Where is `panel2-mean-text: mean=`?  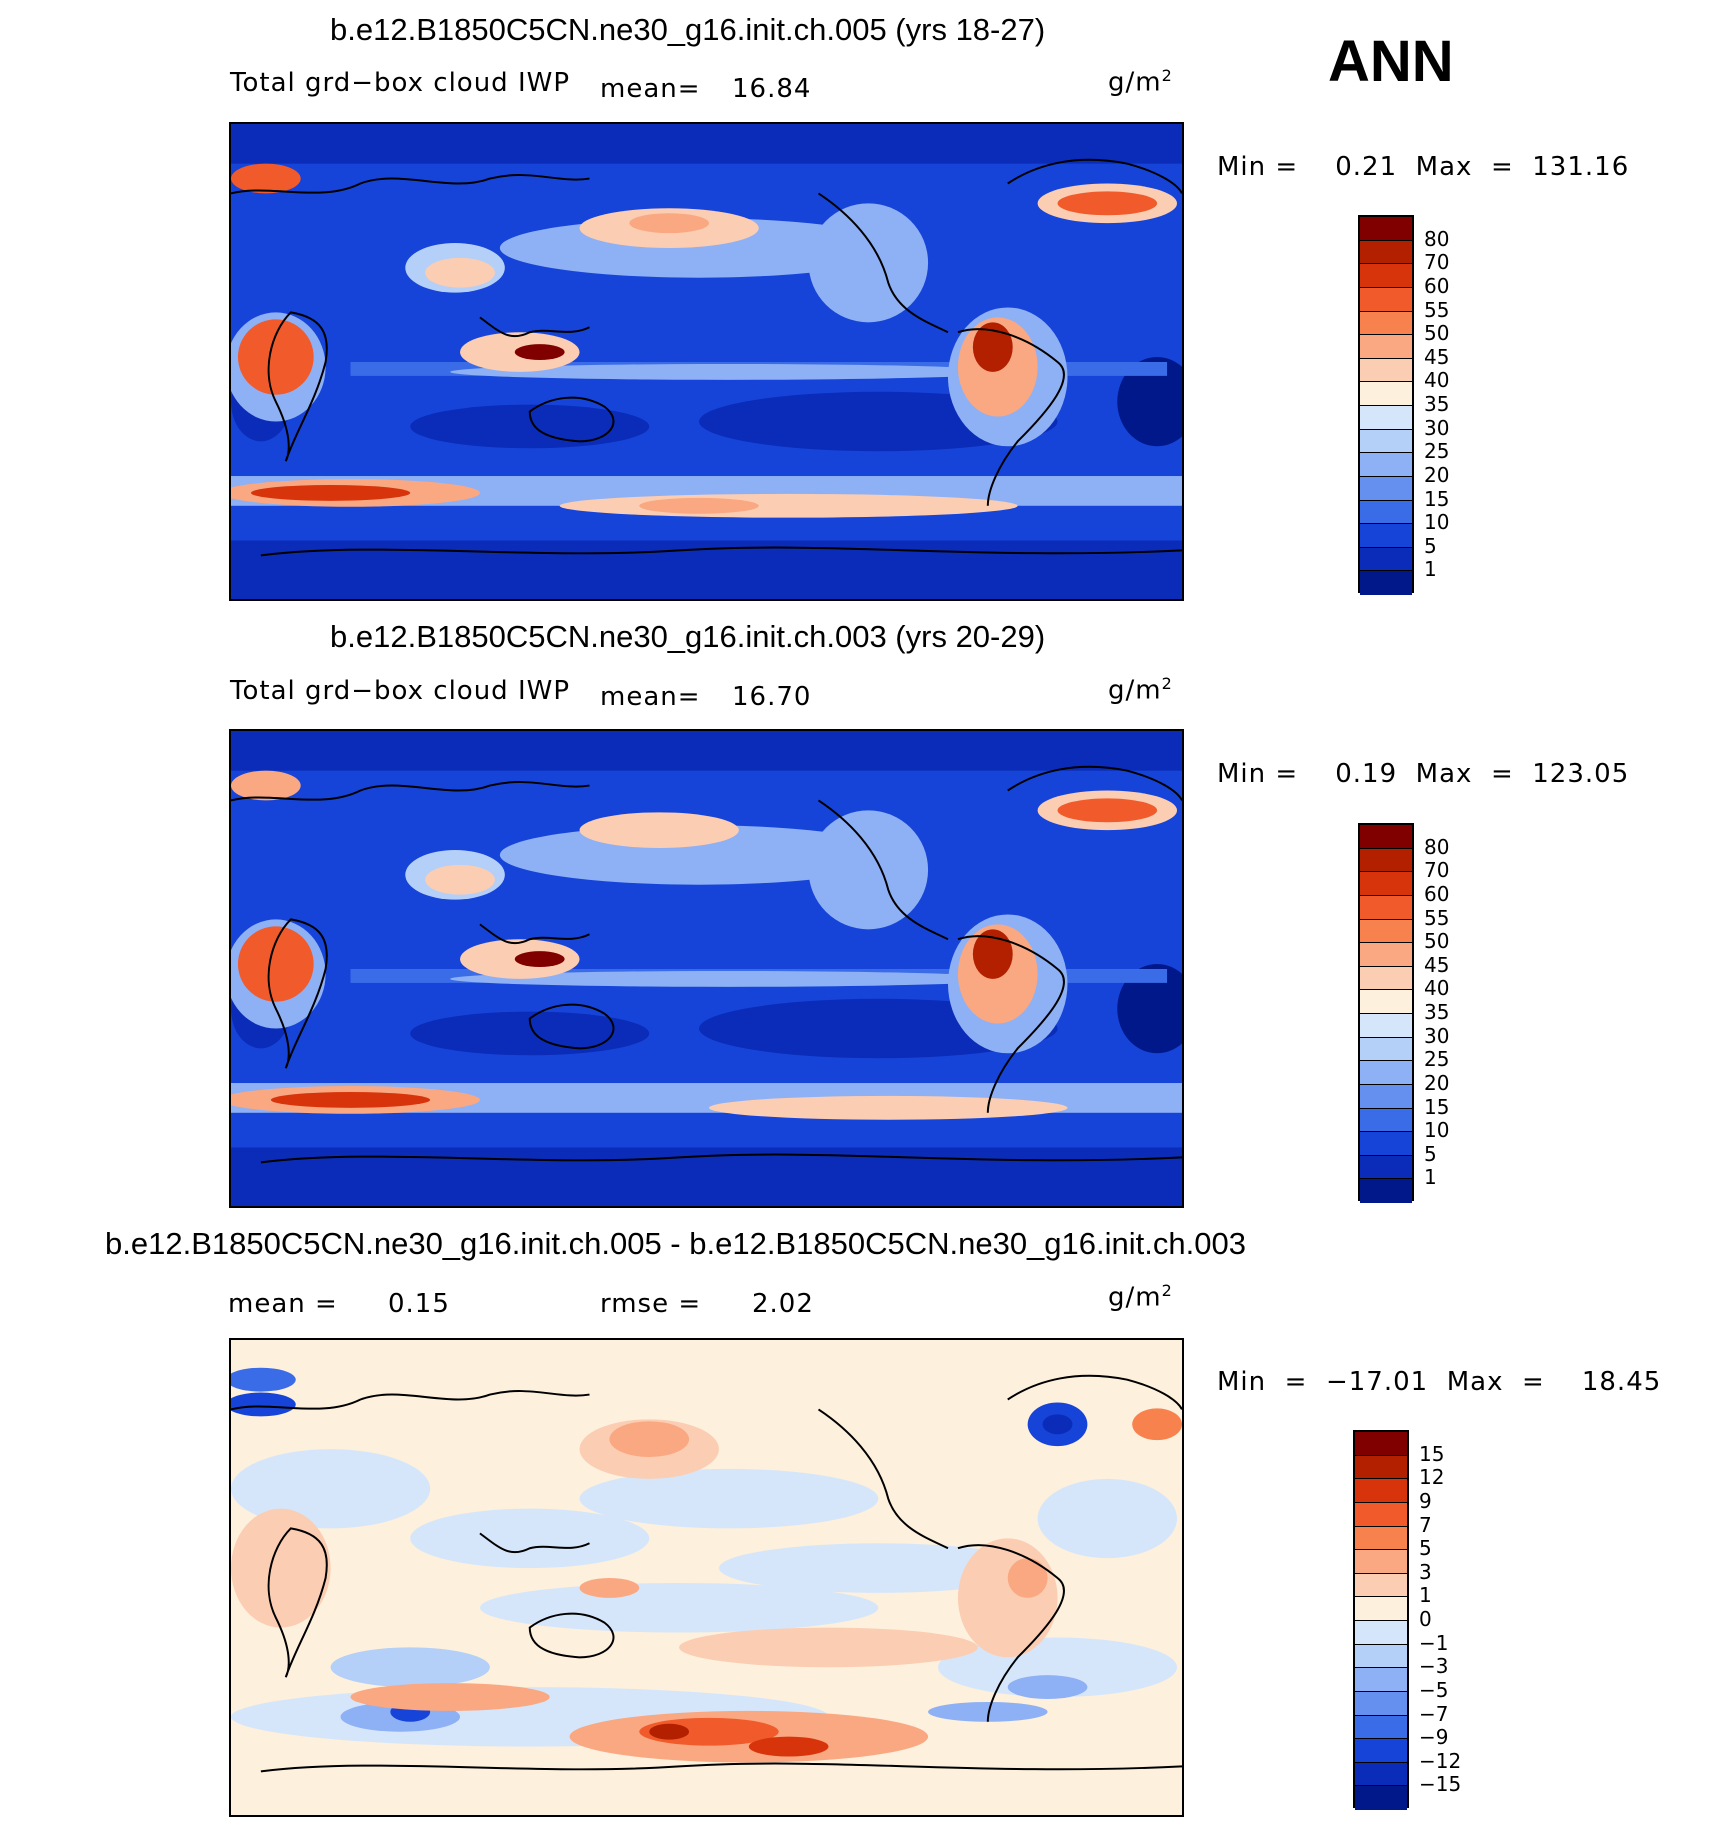
panel2-mean-text: mean= is located at coordinates (650, 697).